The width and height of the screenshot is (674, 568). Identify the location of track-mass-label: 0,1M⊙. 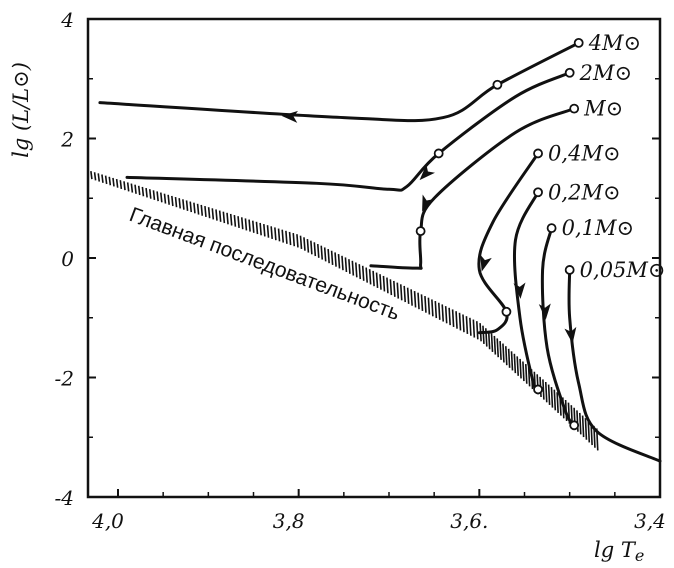
(598, 228).